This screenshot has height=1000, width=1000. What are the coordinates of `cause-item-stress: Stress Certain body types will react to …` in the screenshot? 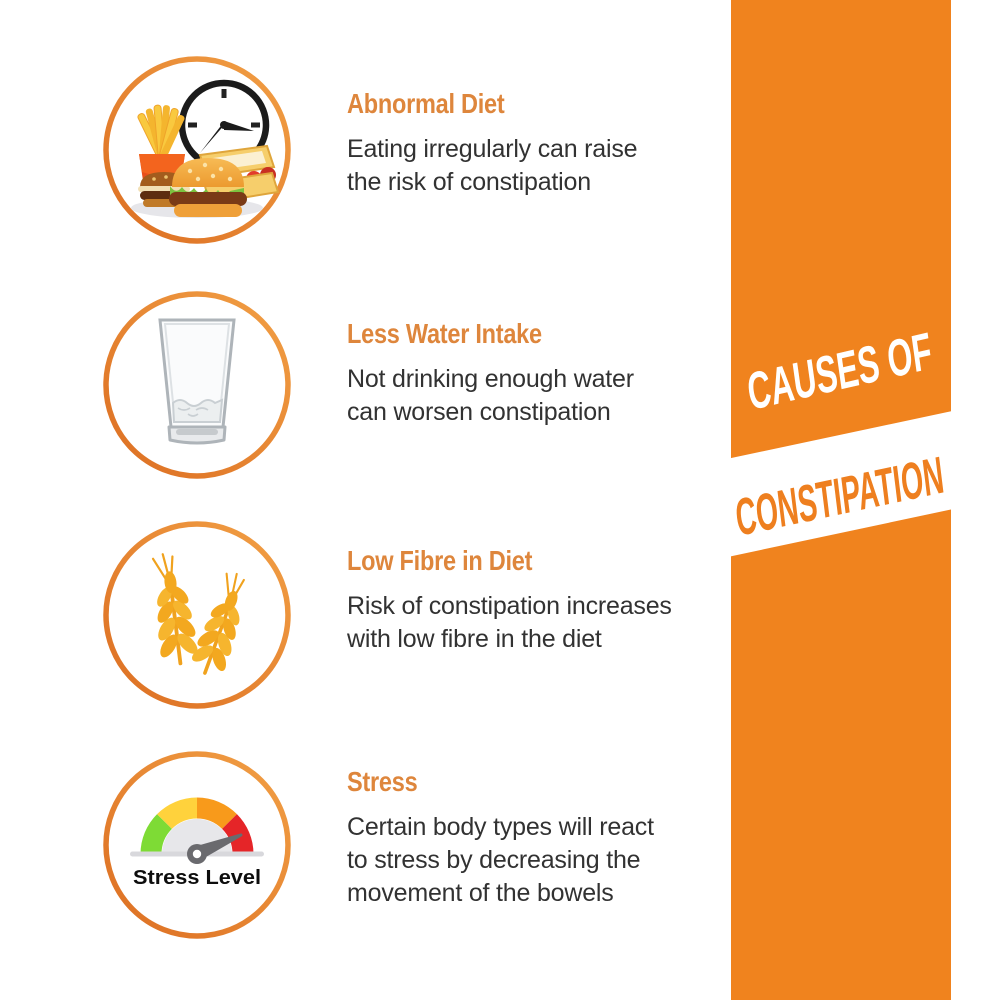 It's located at (547, 838).